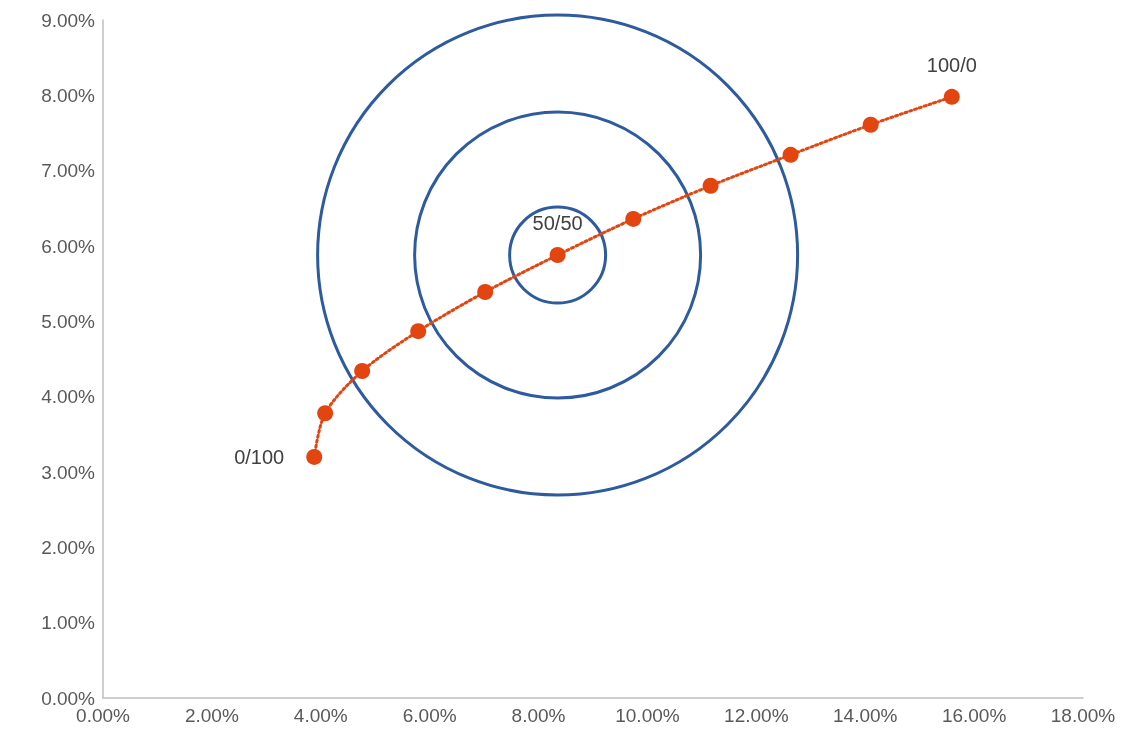 The width and height of the screenshot is (1123, 741). I want to click on x-tick-label: 4.00%, so click(320, 715).